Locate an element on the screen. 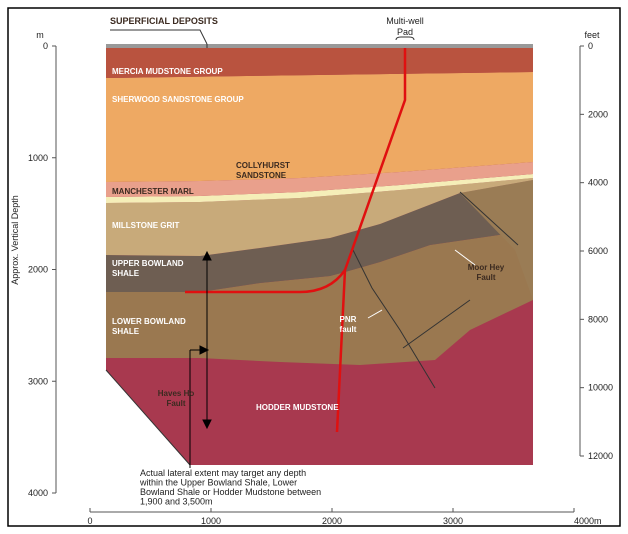 Image resolution: width=628 pixels, height=534 pixels. layer-label: LOWER BOWLAND is located at coordinates (149, 321).